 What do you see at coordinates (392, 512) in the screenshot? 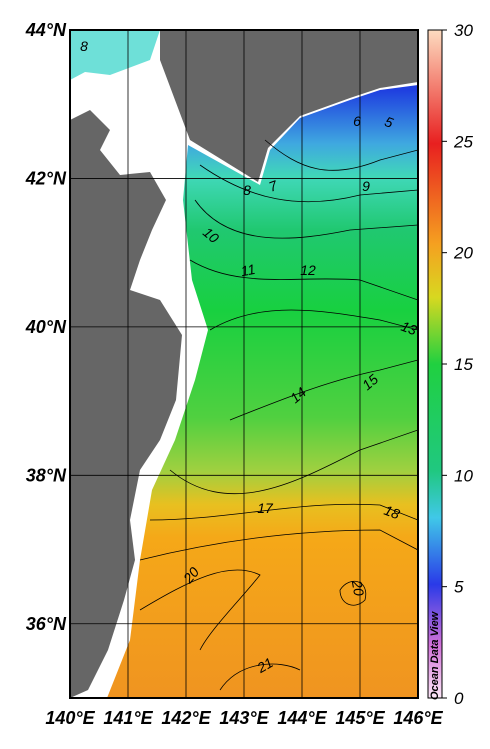
I see `contour-label: 18` at bounding box center [392, 512].